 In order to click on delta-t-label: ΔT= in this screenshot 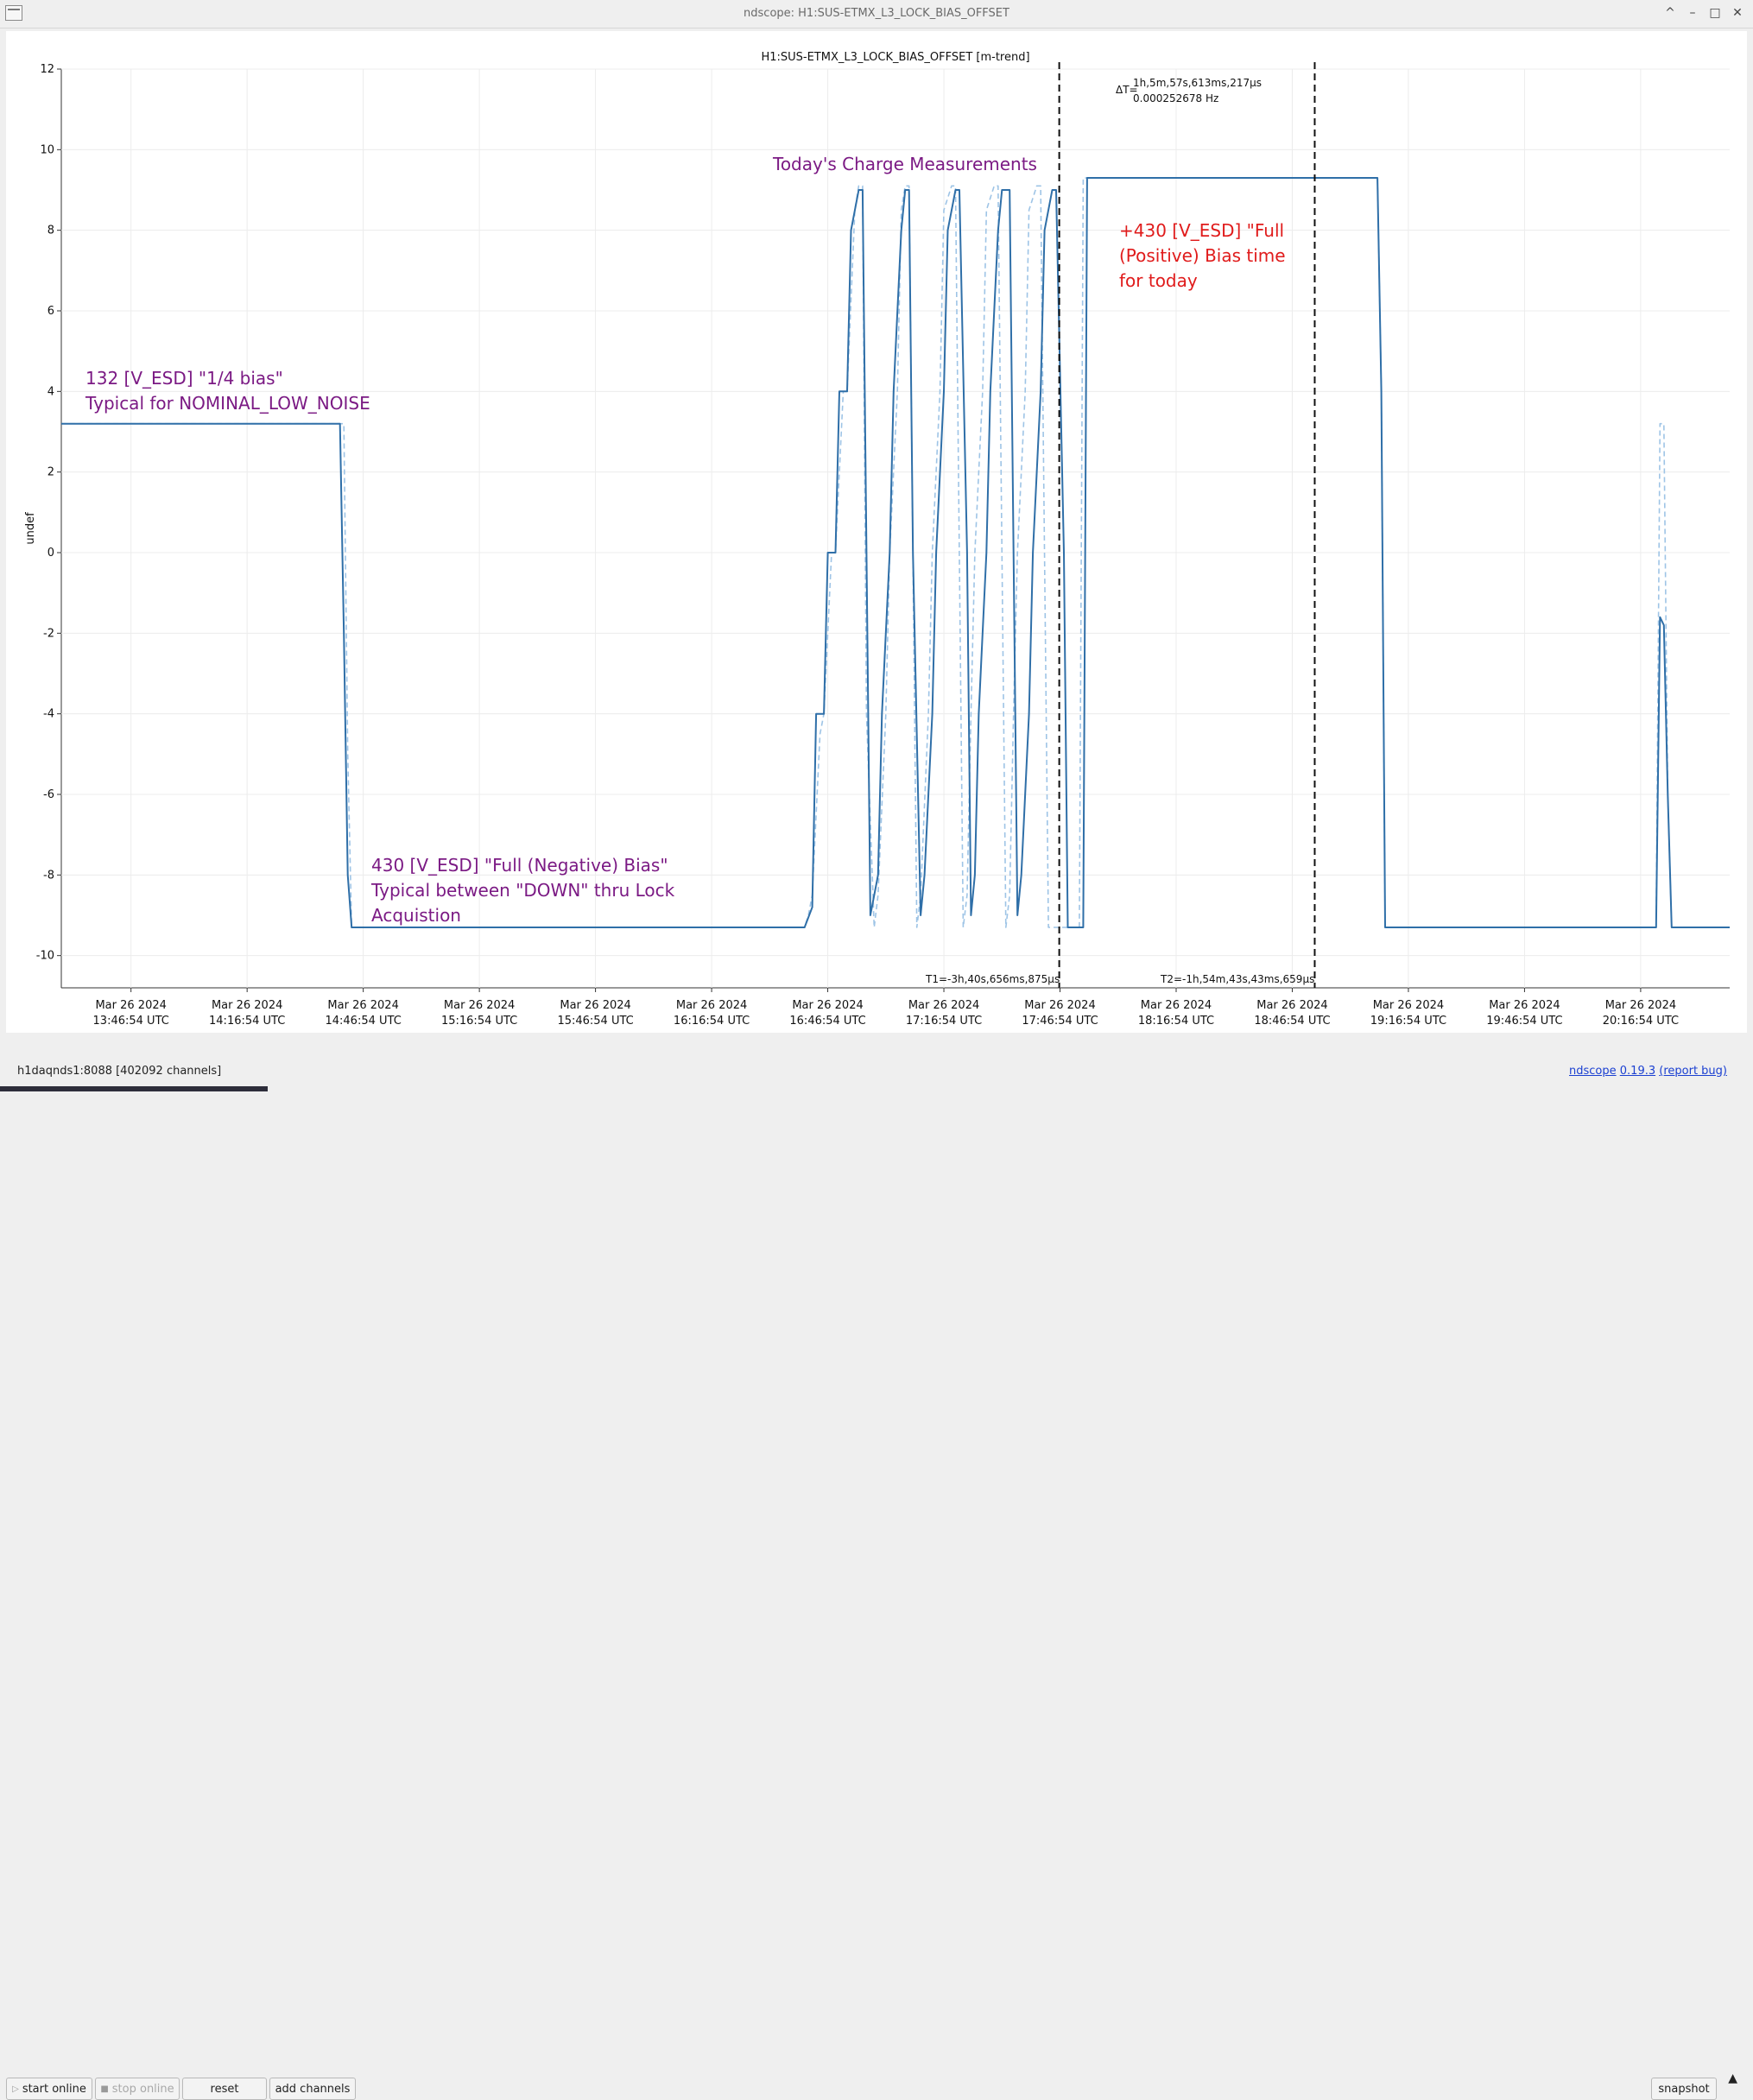, I will do `click(1127, 90)`.